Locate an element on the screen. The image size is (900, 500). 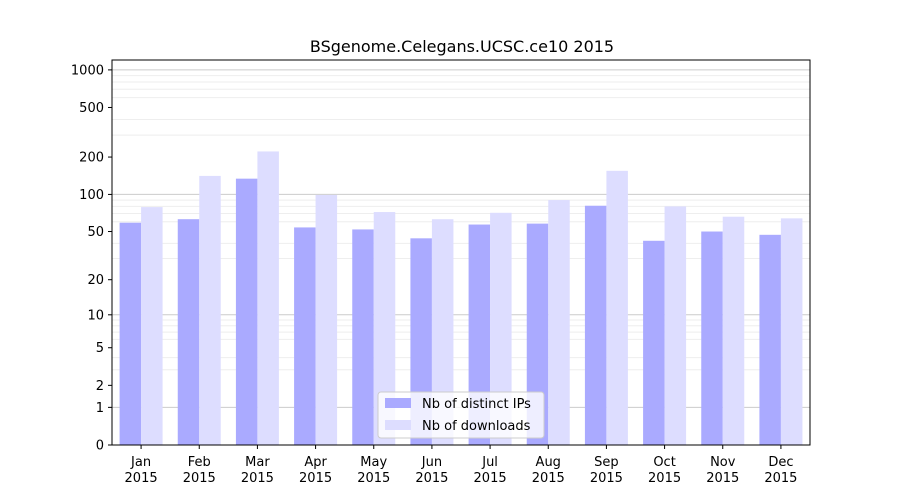
x-tick-label: Oct 2015 is located at coordinates (664, 470).